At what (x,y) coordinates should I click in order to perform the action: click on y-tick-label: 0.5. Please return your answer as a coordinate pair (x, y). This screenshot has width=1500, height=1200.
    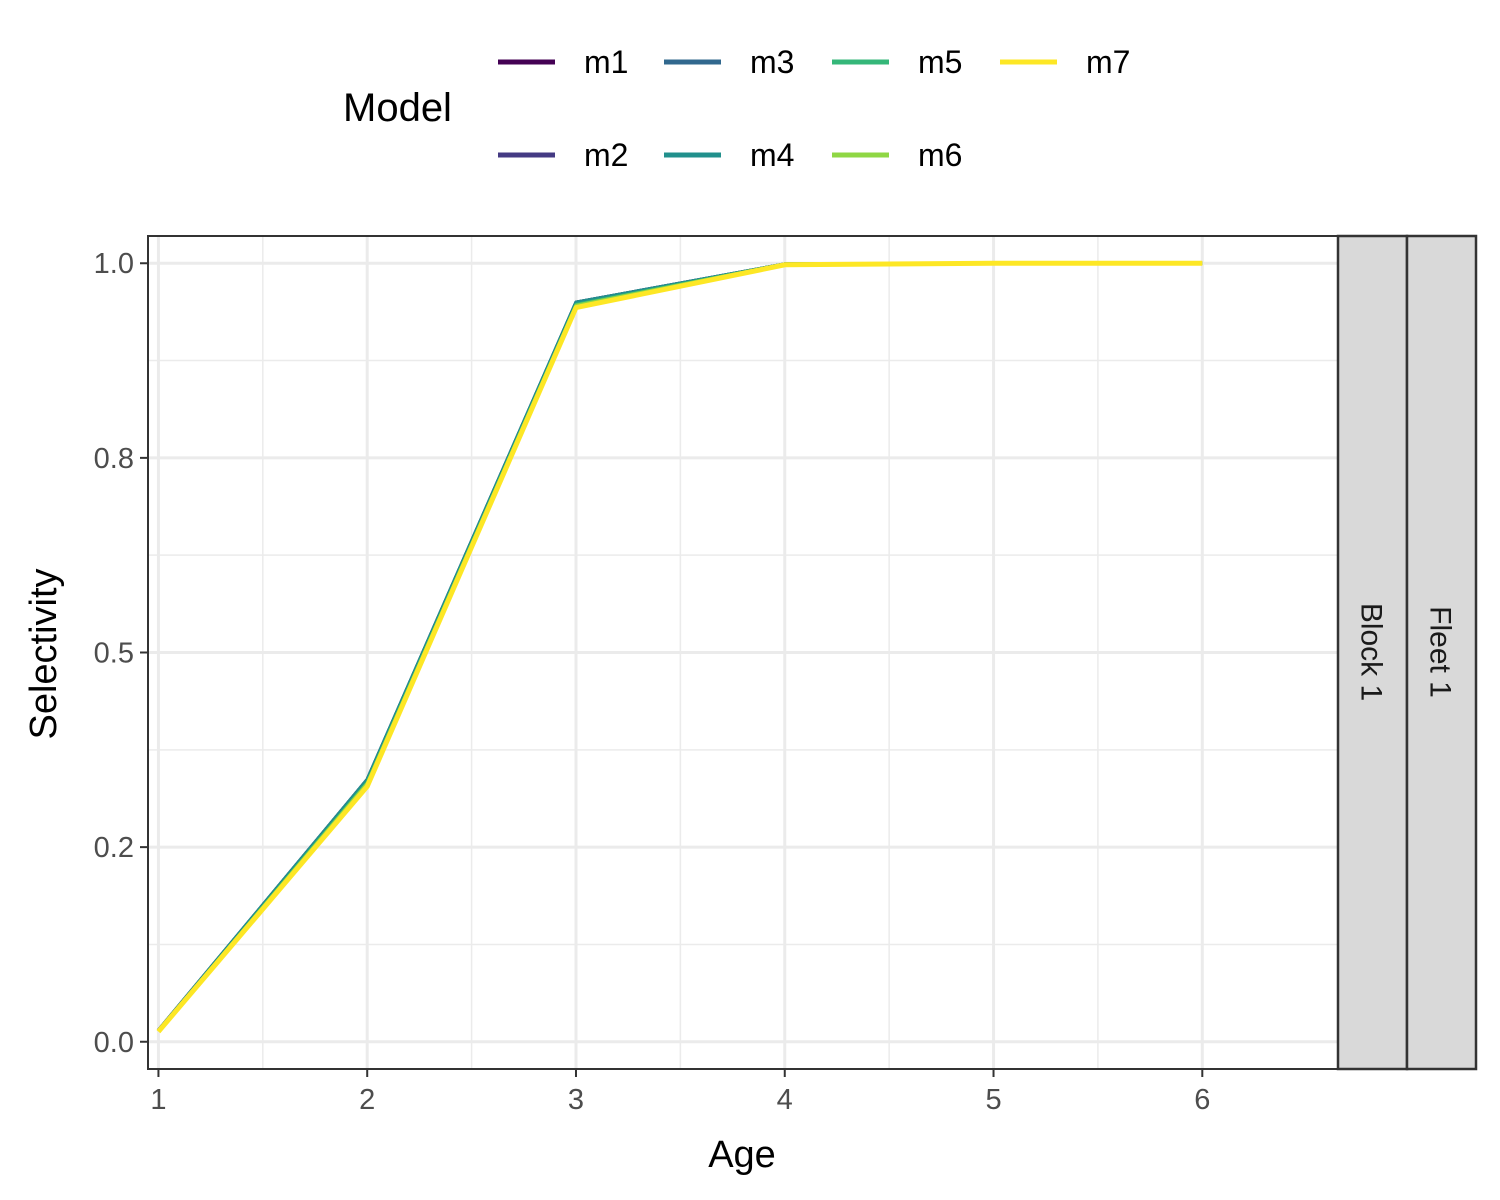
    Looking at the image, I should click on (114, 654).